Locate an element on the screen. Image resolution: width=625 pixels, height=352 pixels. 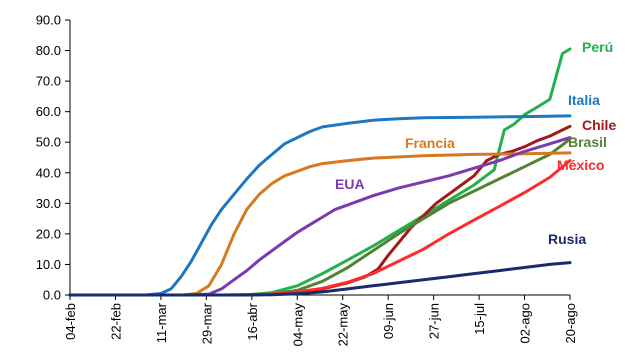
y-tick-label: 70.0 is located at coordinates (48, 81).